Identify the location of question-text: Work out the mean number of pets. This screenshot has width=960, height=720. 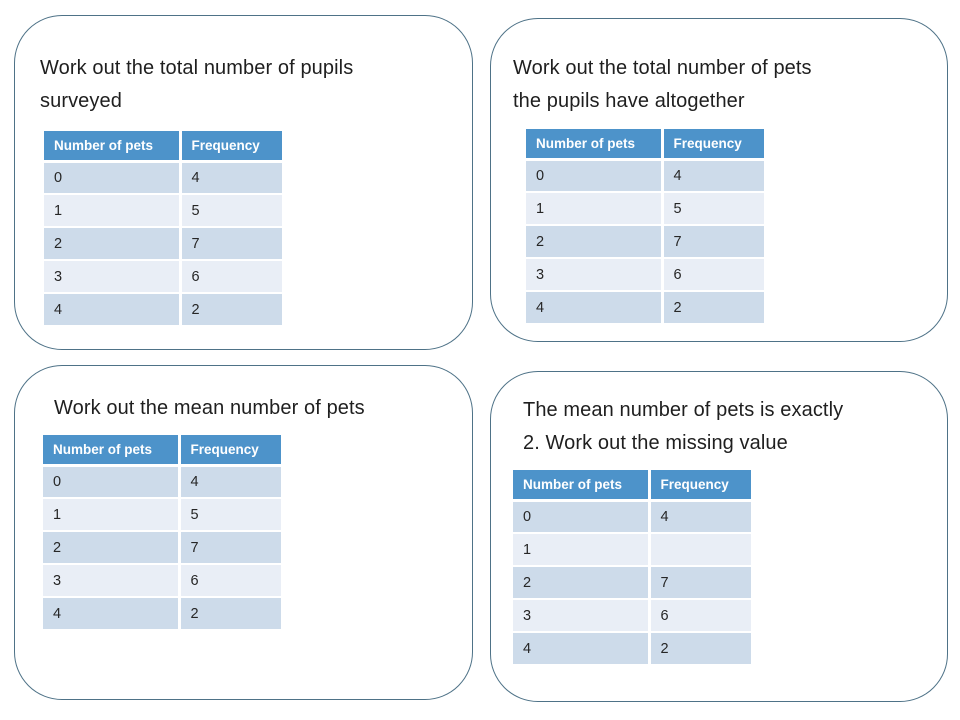
(209, 408).